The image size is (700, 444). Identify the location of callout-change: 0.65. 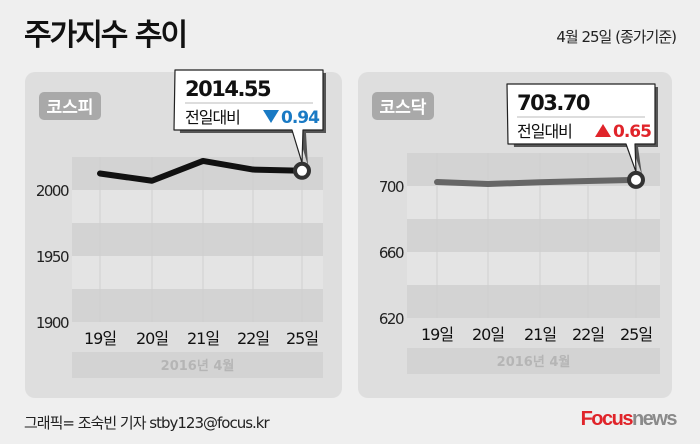
(632, 132).